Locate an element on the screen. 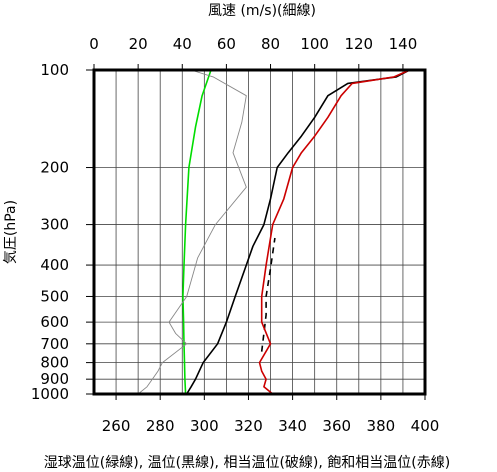 The image size is (497, 472). top-tick-label: 120 is located at coordinates (358, 44).